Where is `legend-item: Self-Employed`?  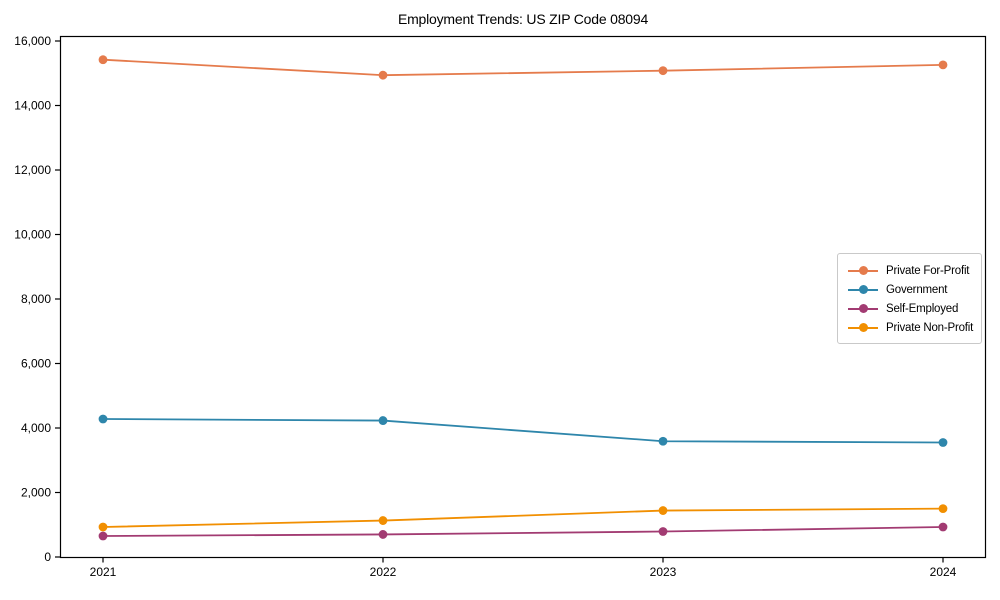
legend-item: Self-Employed is located at coordinates (910, 308).